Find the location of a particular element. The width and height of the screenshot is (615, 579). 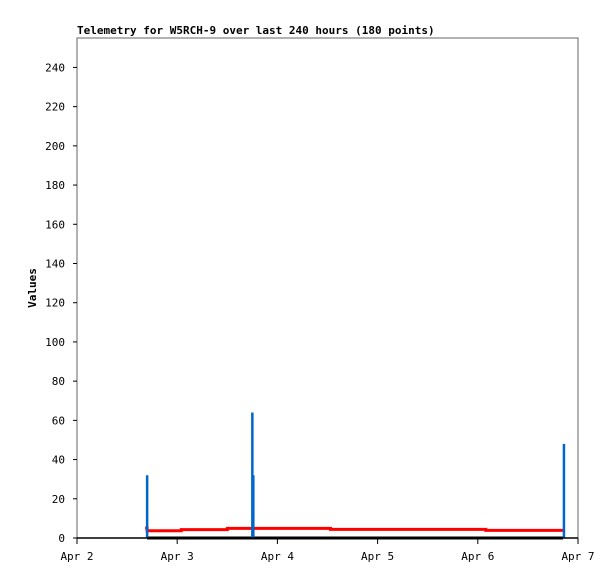

series-step-line is located at coordinates (354, 529).